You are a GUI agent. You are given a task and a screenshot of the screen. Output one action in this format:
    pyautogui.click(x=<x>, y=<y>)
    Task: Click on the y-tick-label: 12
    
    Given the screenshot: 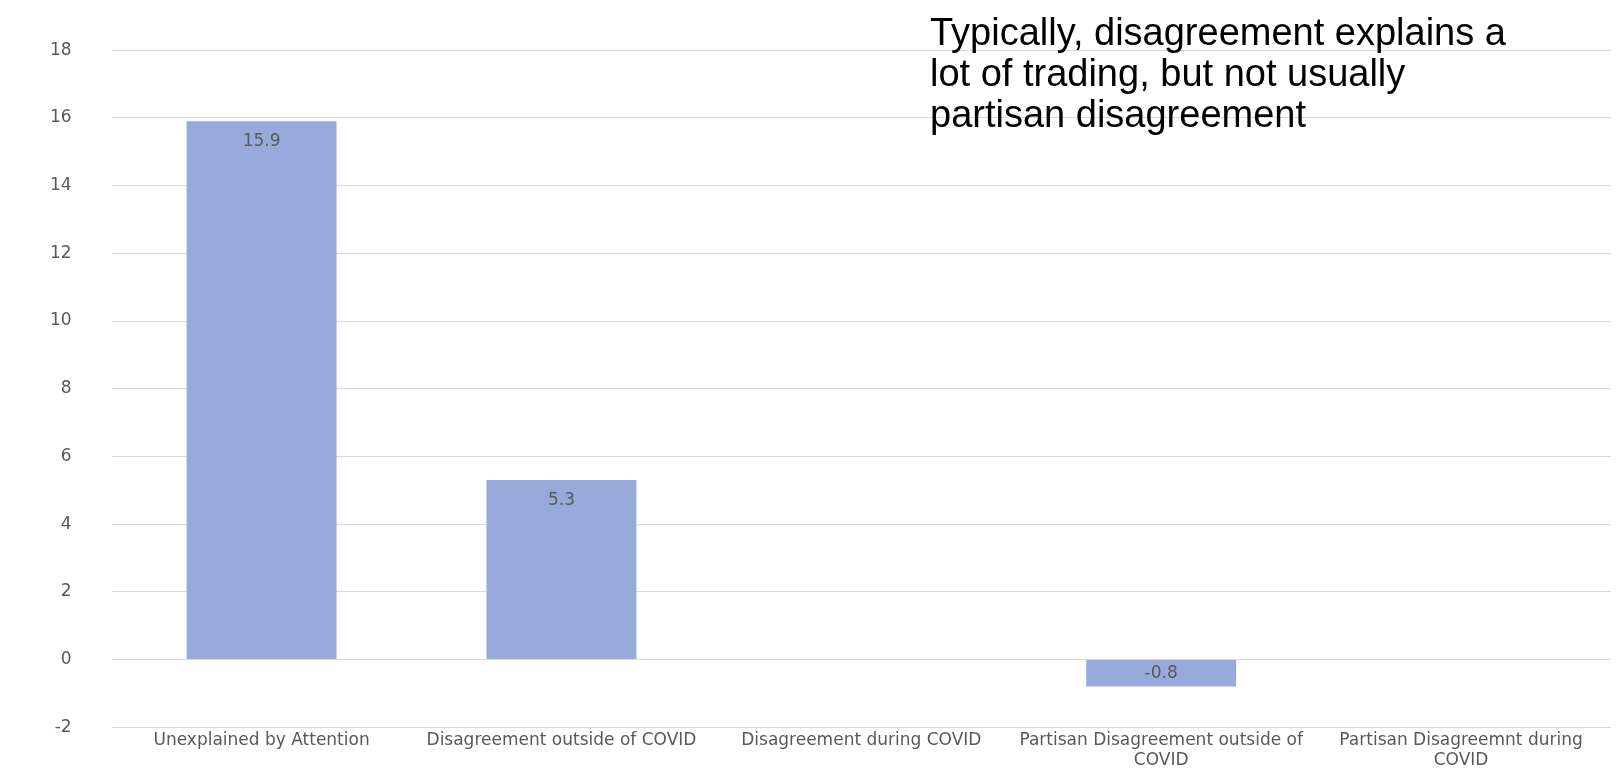 What is the action you would take?
    pyautogui.click(x=60, y=251)
    